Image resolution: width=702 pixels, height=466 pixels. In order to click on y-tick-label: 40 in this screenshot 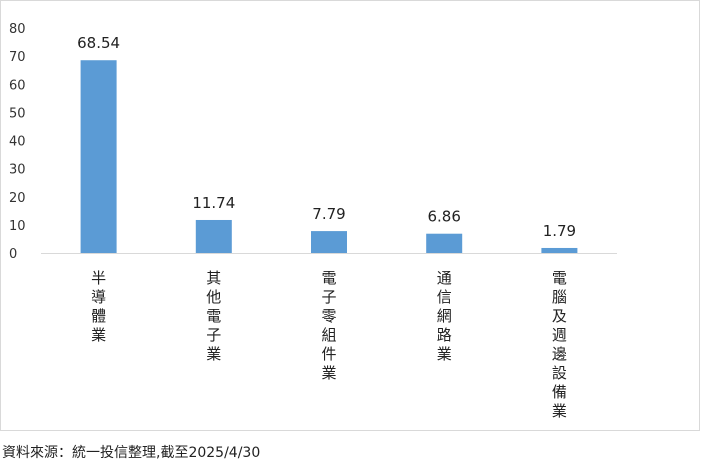, I will do `click(17, 142)`.